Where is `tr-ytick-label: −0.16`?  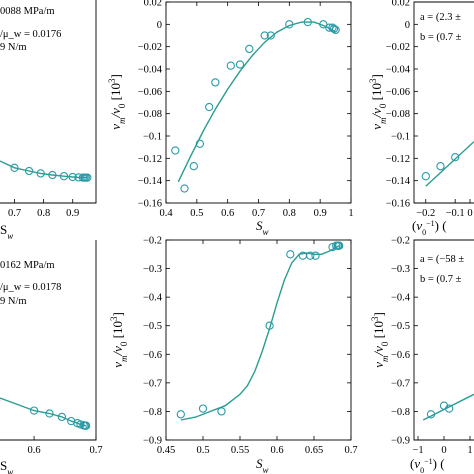 tr-ytick-label: −0.16 is located at coordinates (398, 204).